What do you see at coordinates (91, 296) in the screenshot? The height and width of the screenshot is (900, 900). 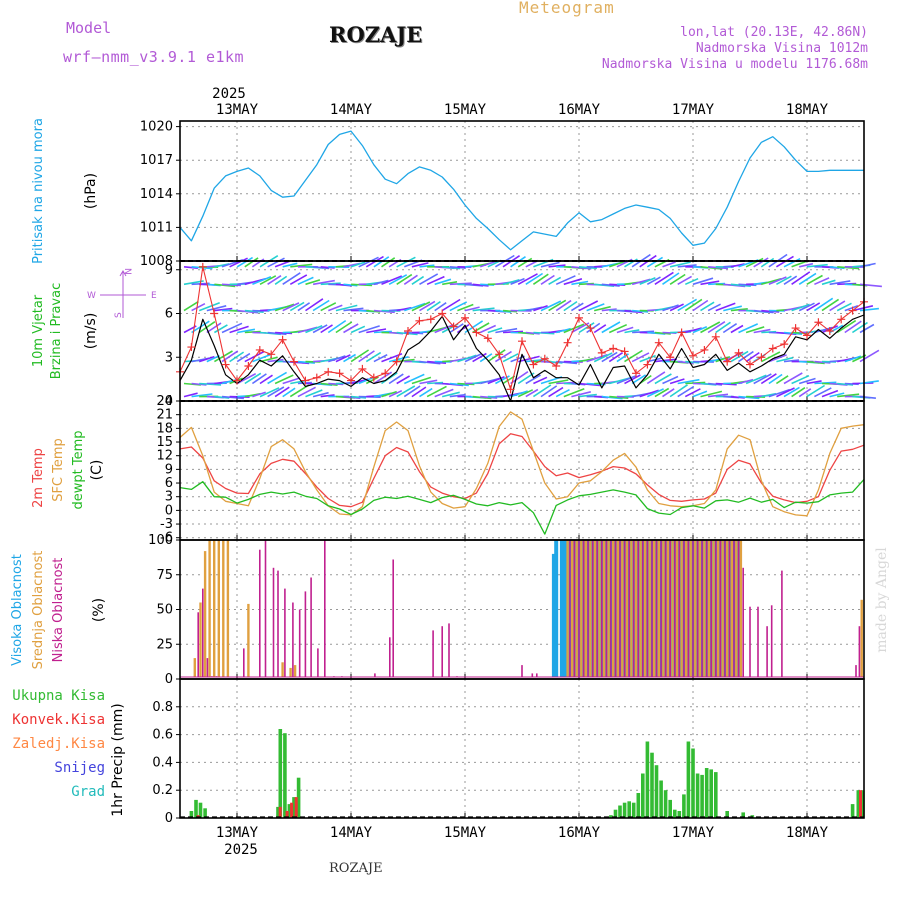 I see `compass-west: W` at bounding box center [91, 296].